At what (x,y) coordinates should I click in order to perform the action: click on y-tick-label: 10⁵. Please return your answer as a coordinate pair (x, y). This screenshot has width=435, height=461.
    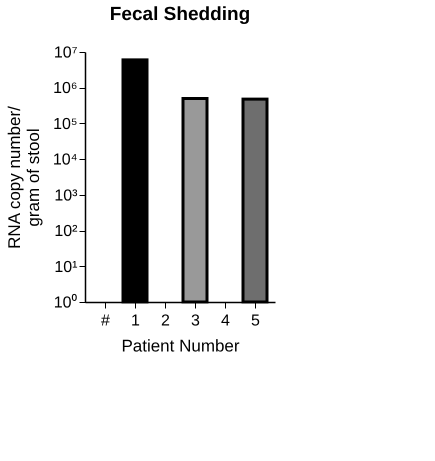
    Looking at the image, I should click on (65, 124).